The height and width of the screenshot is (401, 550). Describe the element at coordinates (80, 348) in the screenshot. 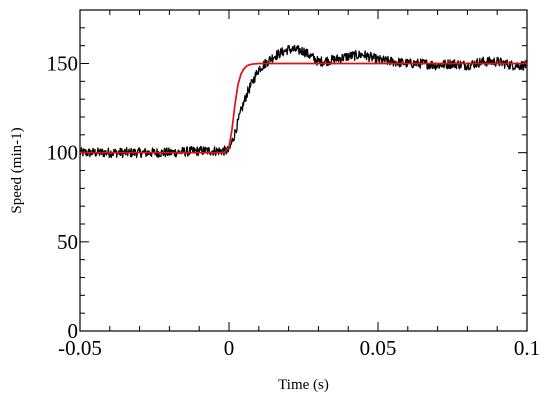

I see `x-tick-label: -0.05` at that location.